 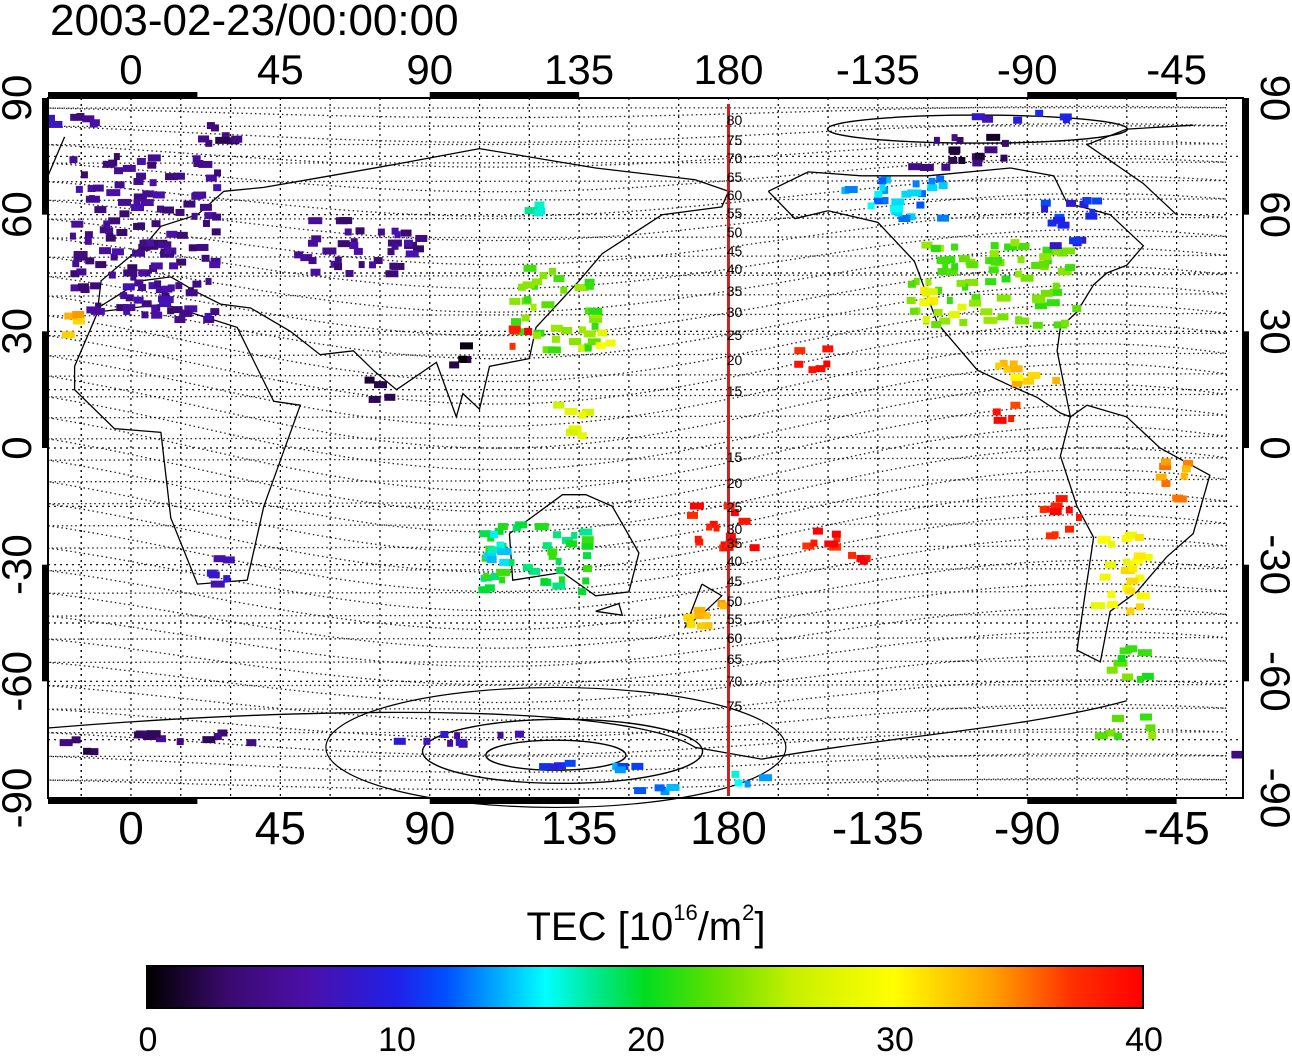 What do you see at coordinates (1144, 1040) in the screenshot?
I see `colorbar-tick: 40` at bounding box center [1144, 1040].